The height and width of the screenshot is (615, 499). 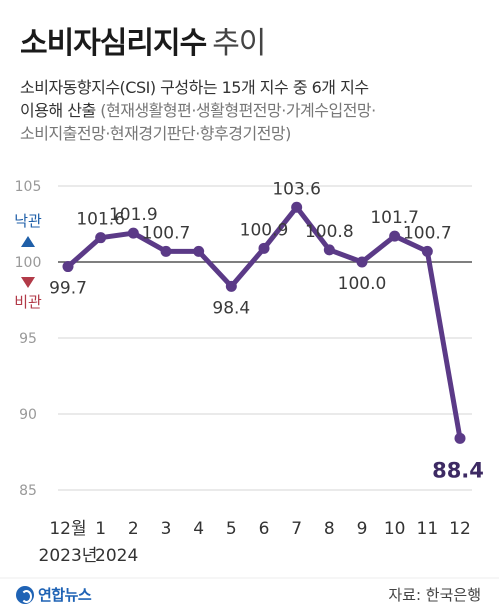 What do you see at coordinates (155, 133) in the screenshot?
I see `subtitle-line-3: 소비지출전망·현재경기판단·향후경기전망)` at bounding box center [155, 133].